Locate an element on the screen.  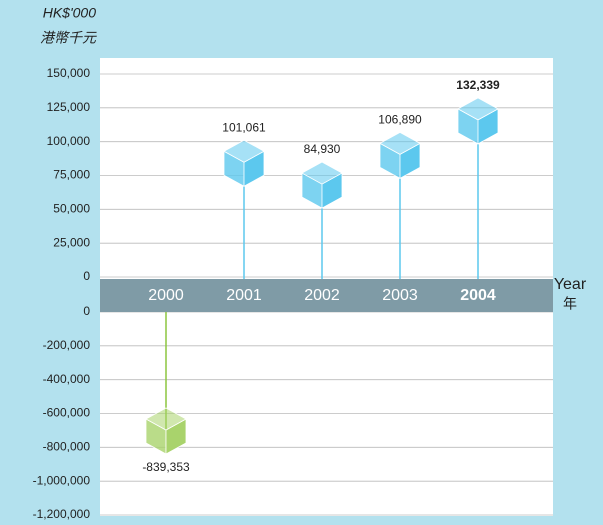
y-tick-label: -800,000 is located at coordinates (67, 447).